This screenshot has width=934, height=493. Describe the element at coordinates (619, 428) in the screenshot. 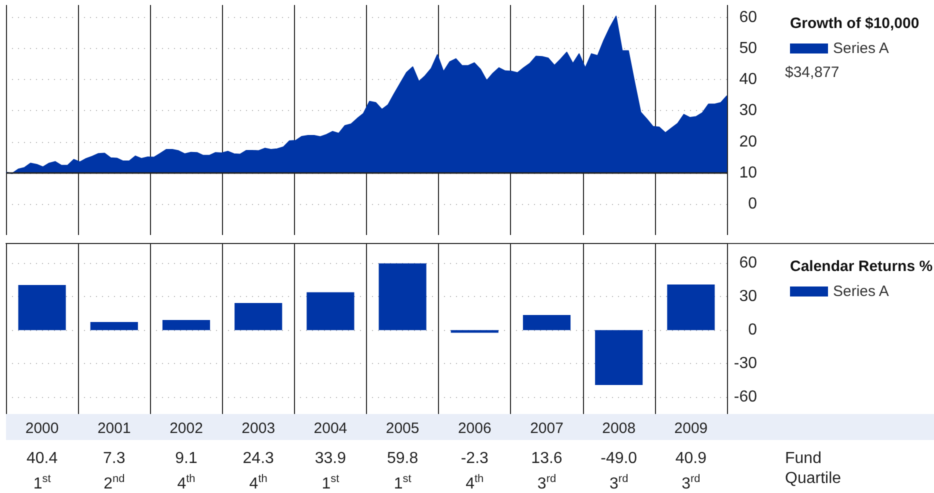

I see `x-tick-label: 2008` at that location.